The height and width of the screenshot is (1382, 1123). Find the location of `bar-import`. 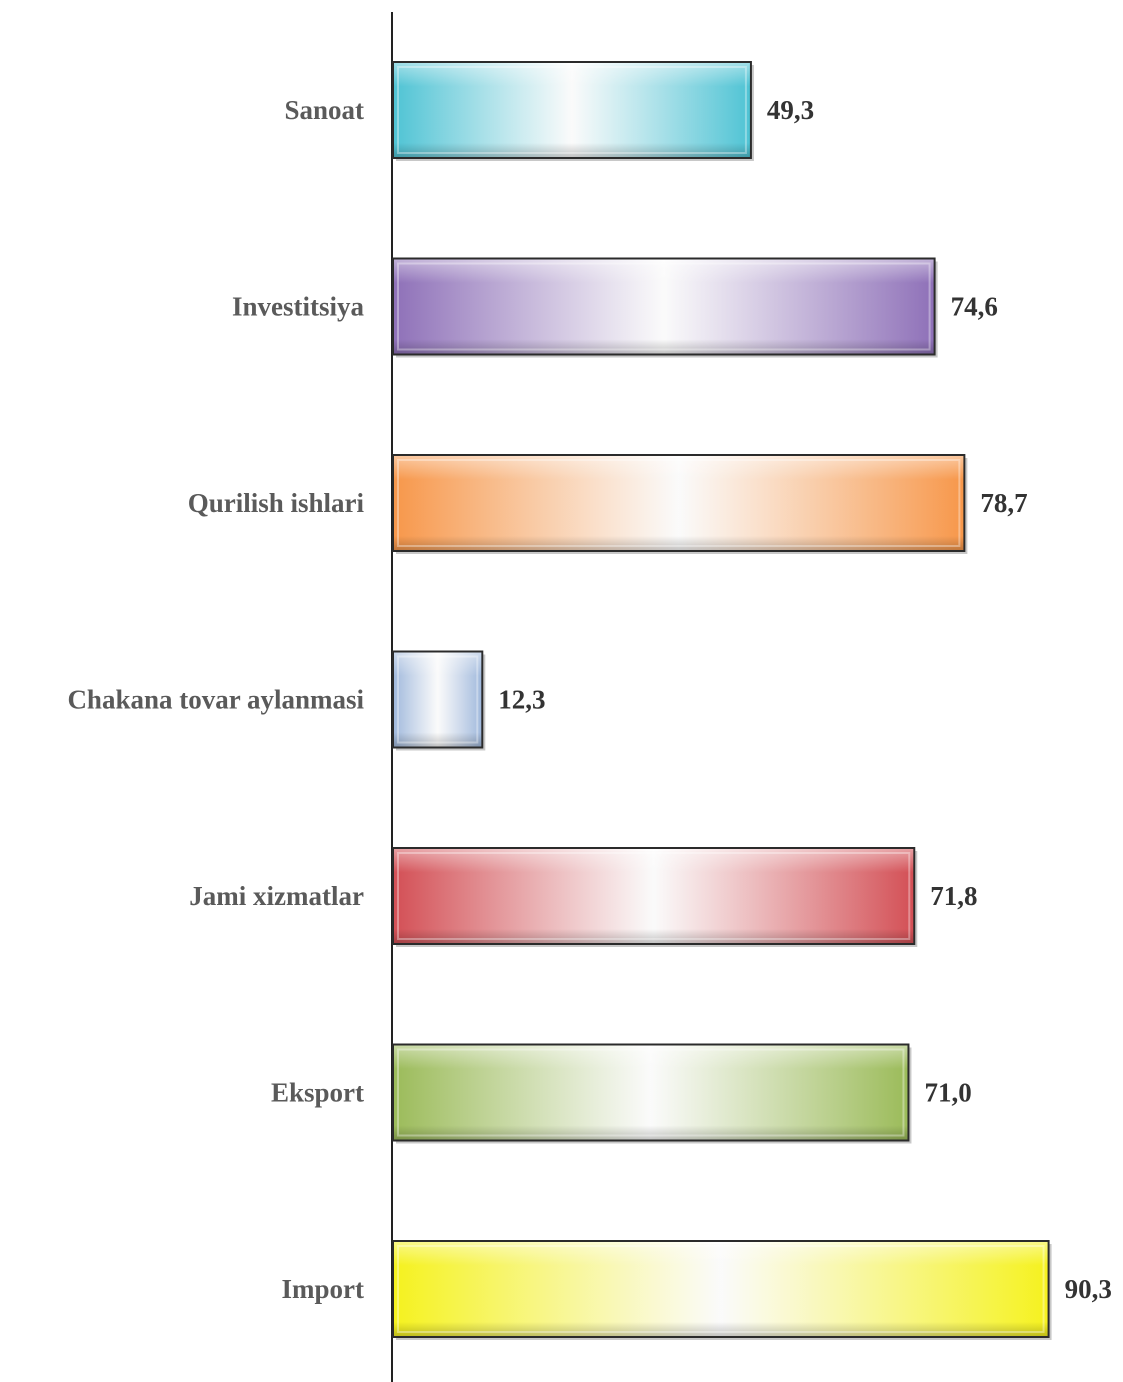

bar-import is located at coordinates (722, 1290).